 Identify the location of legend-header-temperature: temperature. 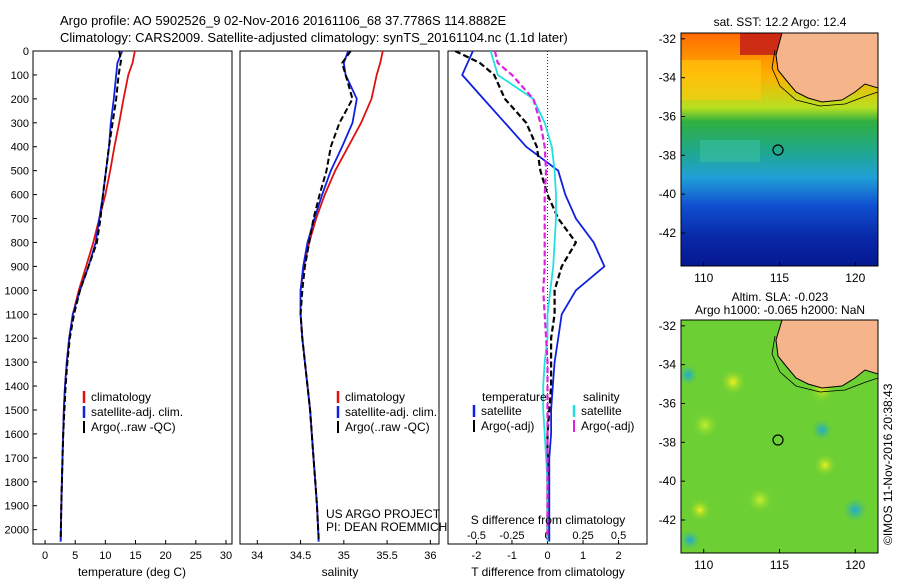
(514, 397).